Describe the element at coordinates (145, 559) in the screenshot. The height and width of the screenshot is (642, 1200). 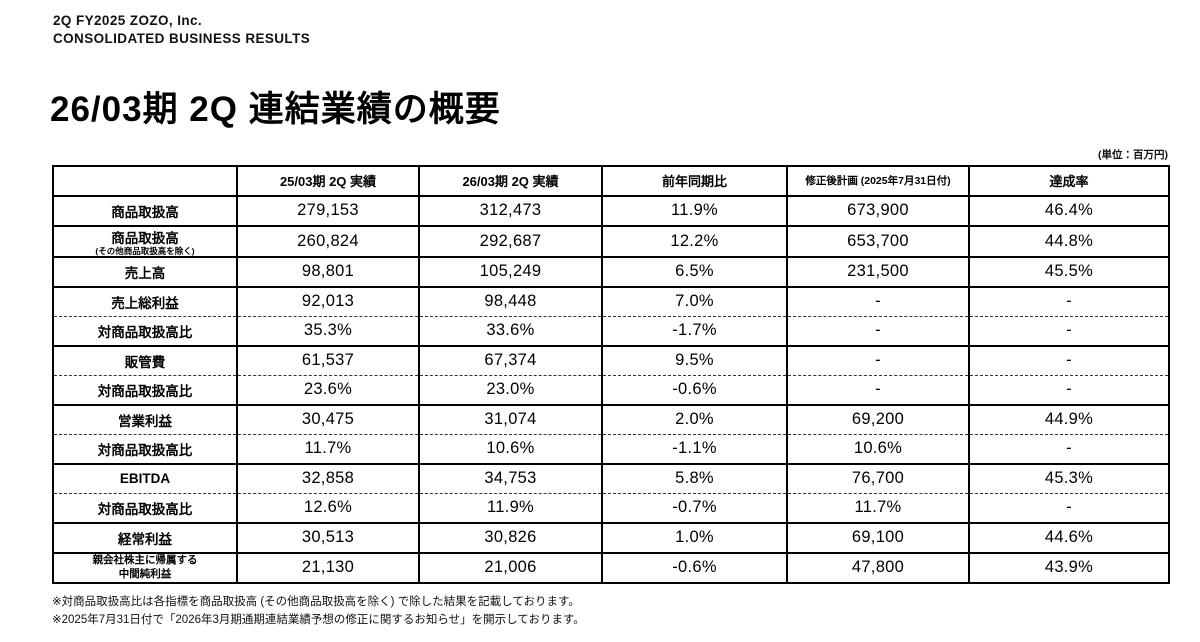
I see `row-label-line1: 親会社株主に帰属する` at that location.